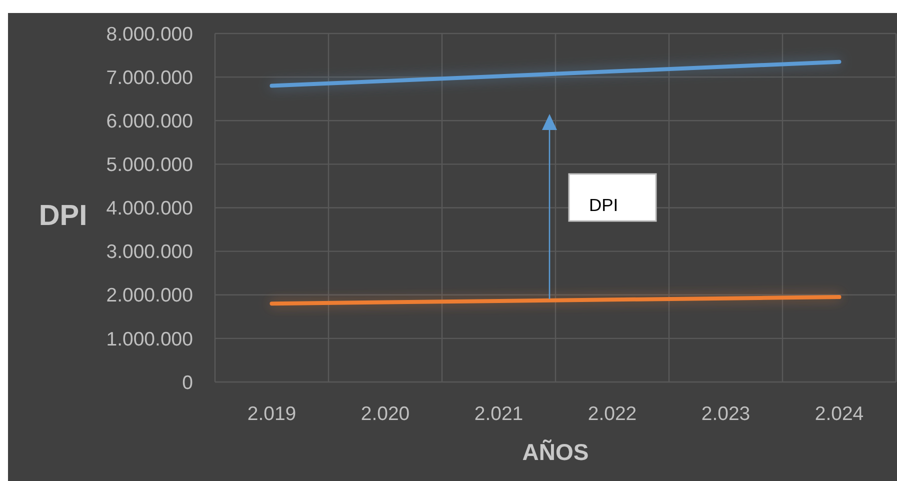  I want to click on y-tick-label: 5.000.000, so click(150, 165).